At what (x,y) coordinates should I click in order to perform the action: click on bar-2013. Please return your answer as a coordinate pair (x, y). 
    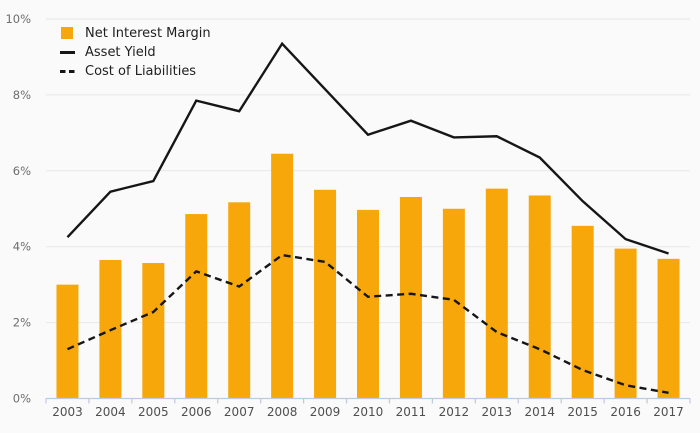
    Looking at the image, I should click on (496, 293).